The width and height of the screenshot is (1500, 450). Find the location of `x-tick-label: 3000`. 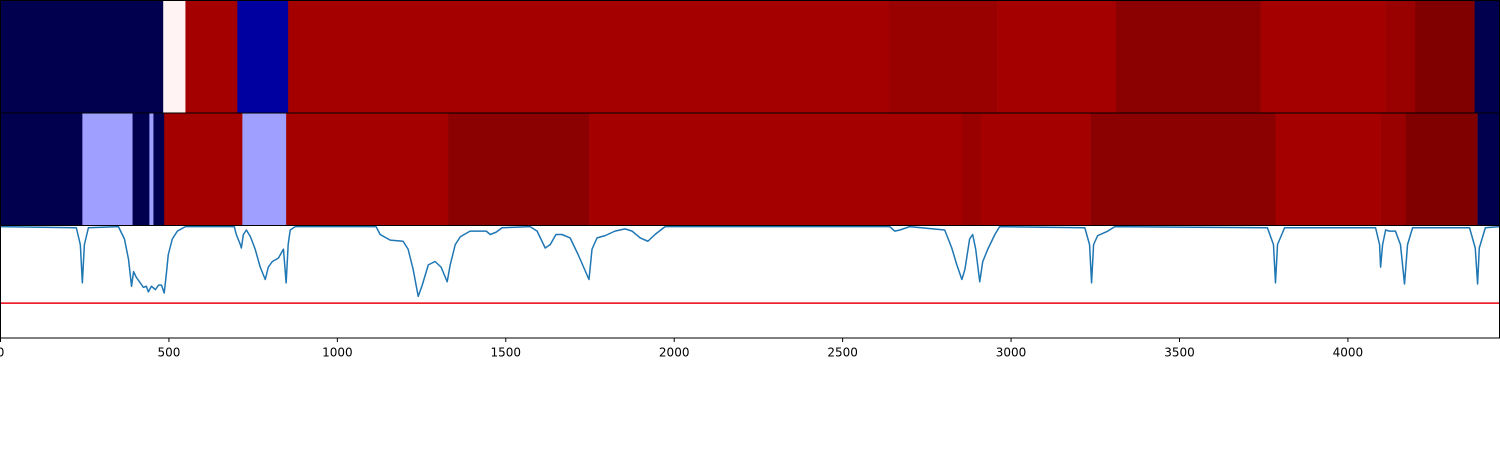

x-tick-label: 3000 is located at coordinates (1011, 353).